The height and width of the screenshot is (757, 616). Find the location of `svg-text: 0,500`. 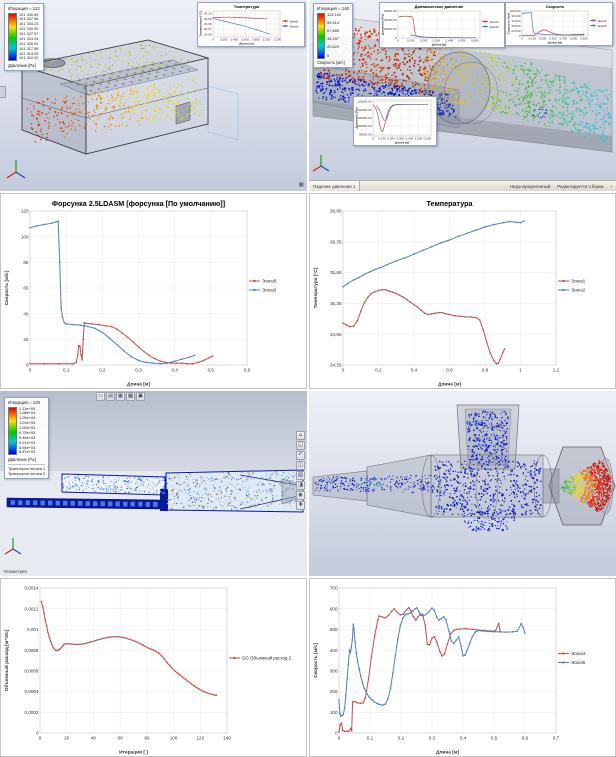

svg-text: 0,500 is located at coordinates (462, 41).